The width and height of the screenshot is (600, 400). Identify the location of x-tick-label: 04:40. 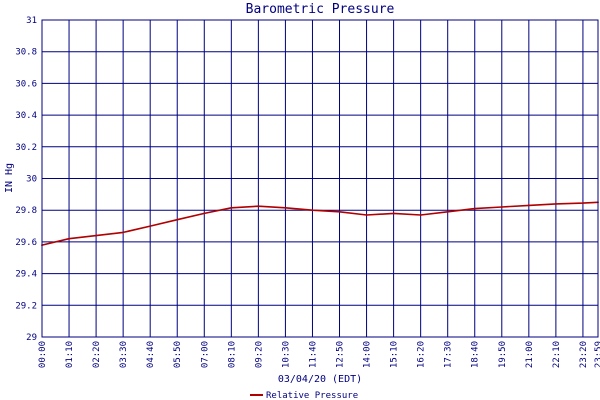
(151, 354).